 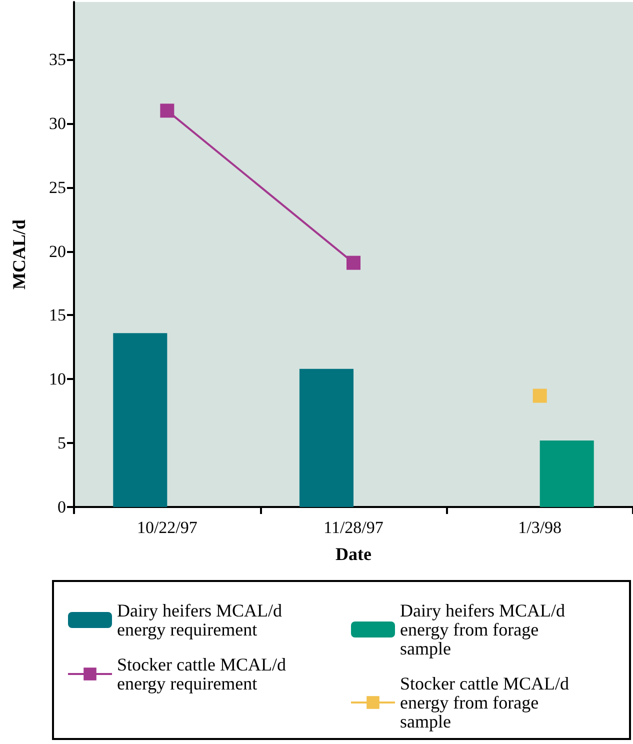 I want to click on x-axis-title: Date, so click(x=354, y=554).